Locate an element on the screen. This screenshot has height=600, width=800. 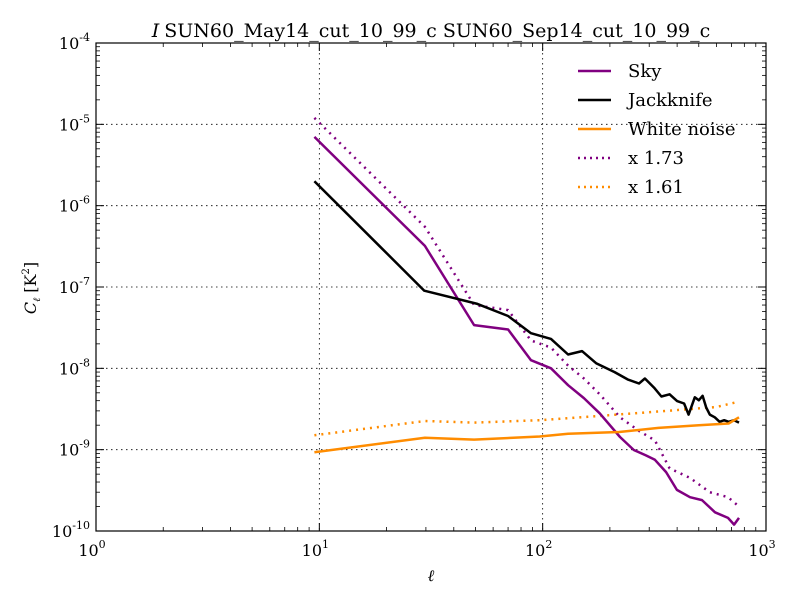
y-tick-exp: -6 is located at coordinates (84, 200).